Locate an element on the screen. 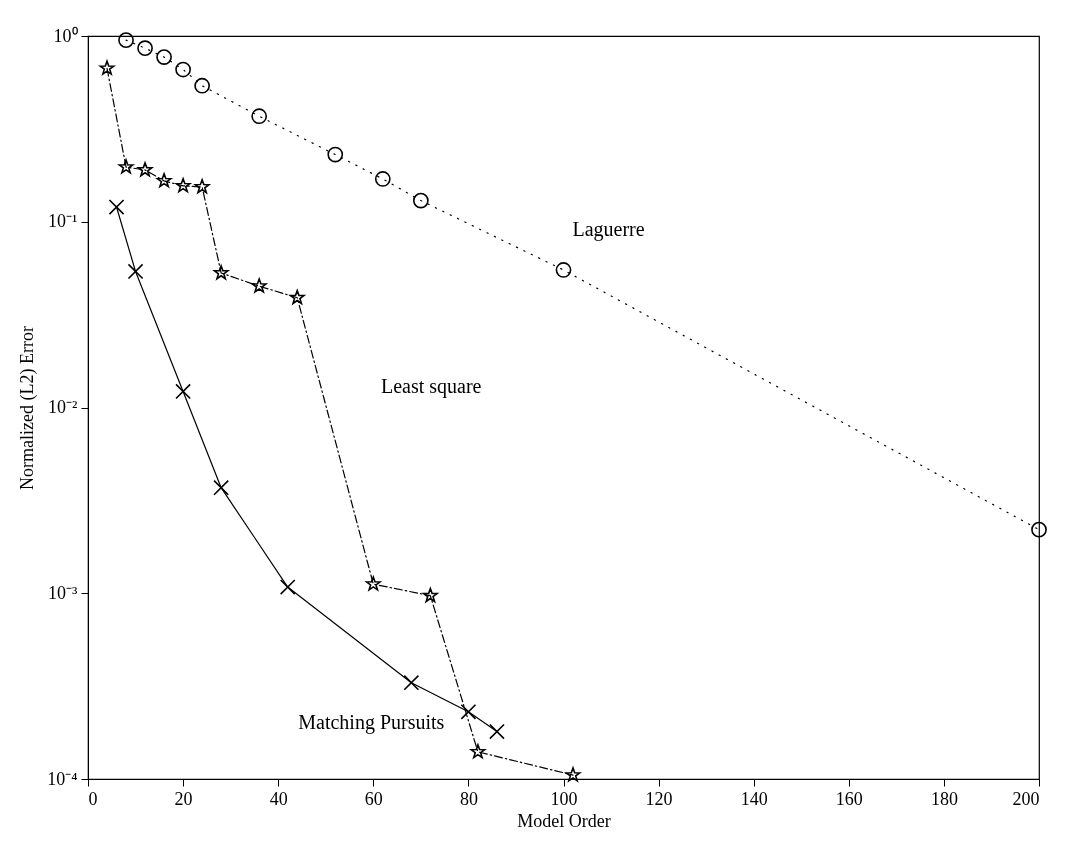  x-tick-label: 120 is located at coordinates (659, 798).